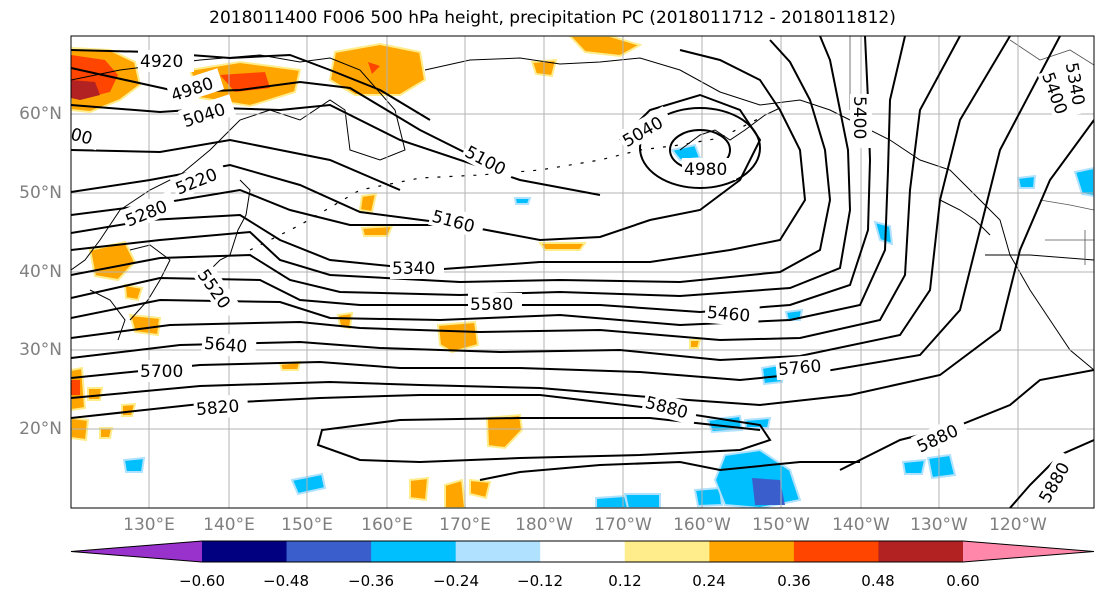 The width and height of the screenshot is (1105, 601). What do you see at coordinates (307, 525) in the screenshot?
I see `lon-label: 150°E` at bounding box center [307, 525].